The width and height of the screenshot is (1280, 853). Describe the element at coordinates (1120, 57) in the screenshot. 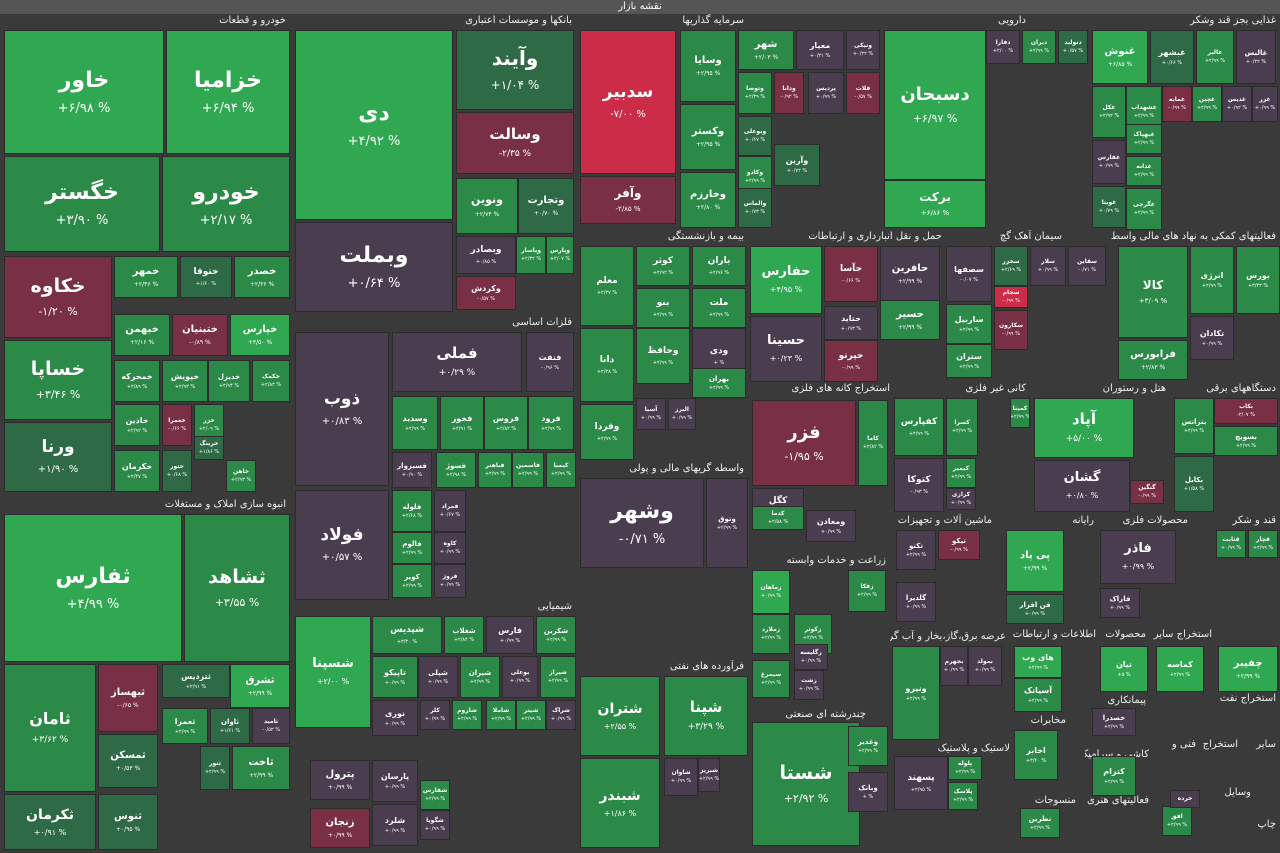

I see `treemap-tile: غنوش +۶/۸۵ %` at that location.